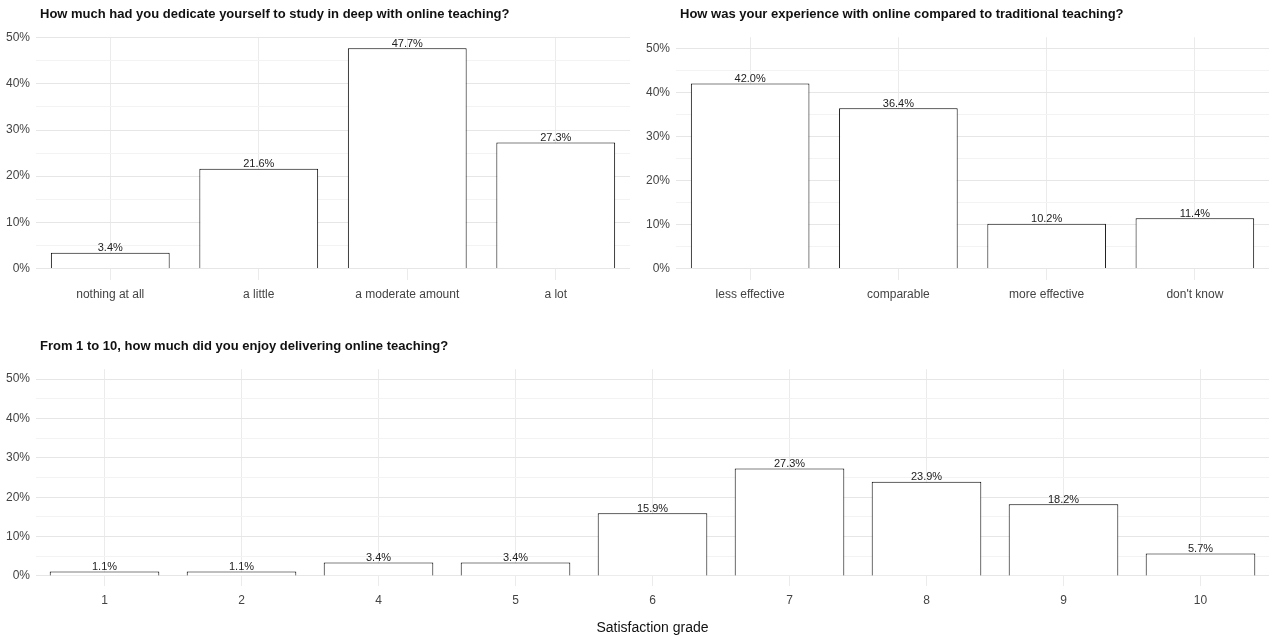 This screenshot has height=641, width=1279. Describe the element at coordinates (1200, 600) in the screenshot. I see `x-tick-label: 10` at that location.